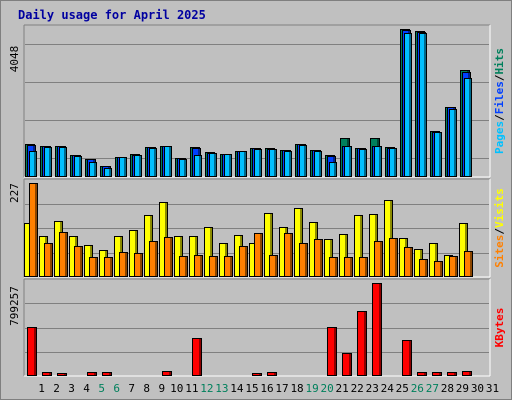 The width and height of the screenshot is (512, 400). What do you see at coordinates (206, 388) in the screenshot?
I see `x-label-day-12: 12` at bounding box center [206, 388].